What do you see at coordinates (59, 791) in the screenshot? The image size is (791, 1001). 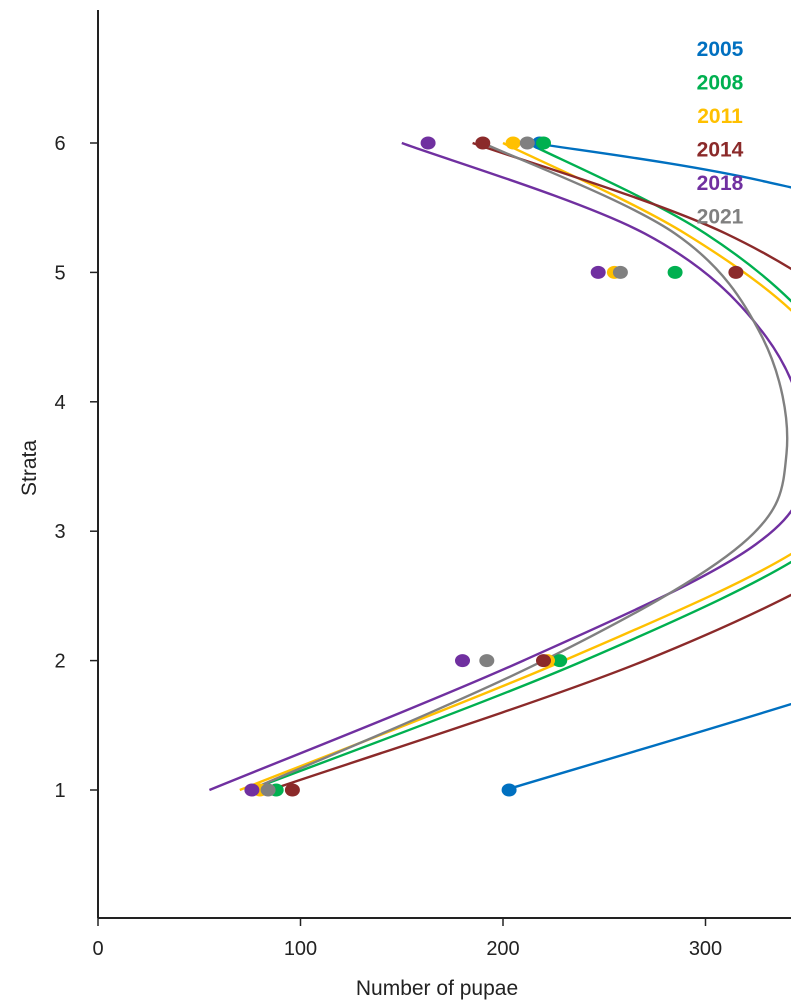 I see `y-tick-label-1: 1` at bounding box center [59, 791].